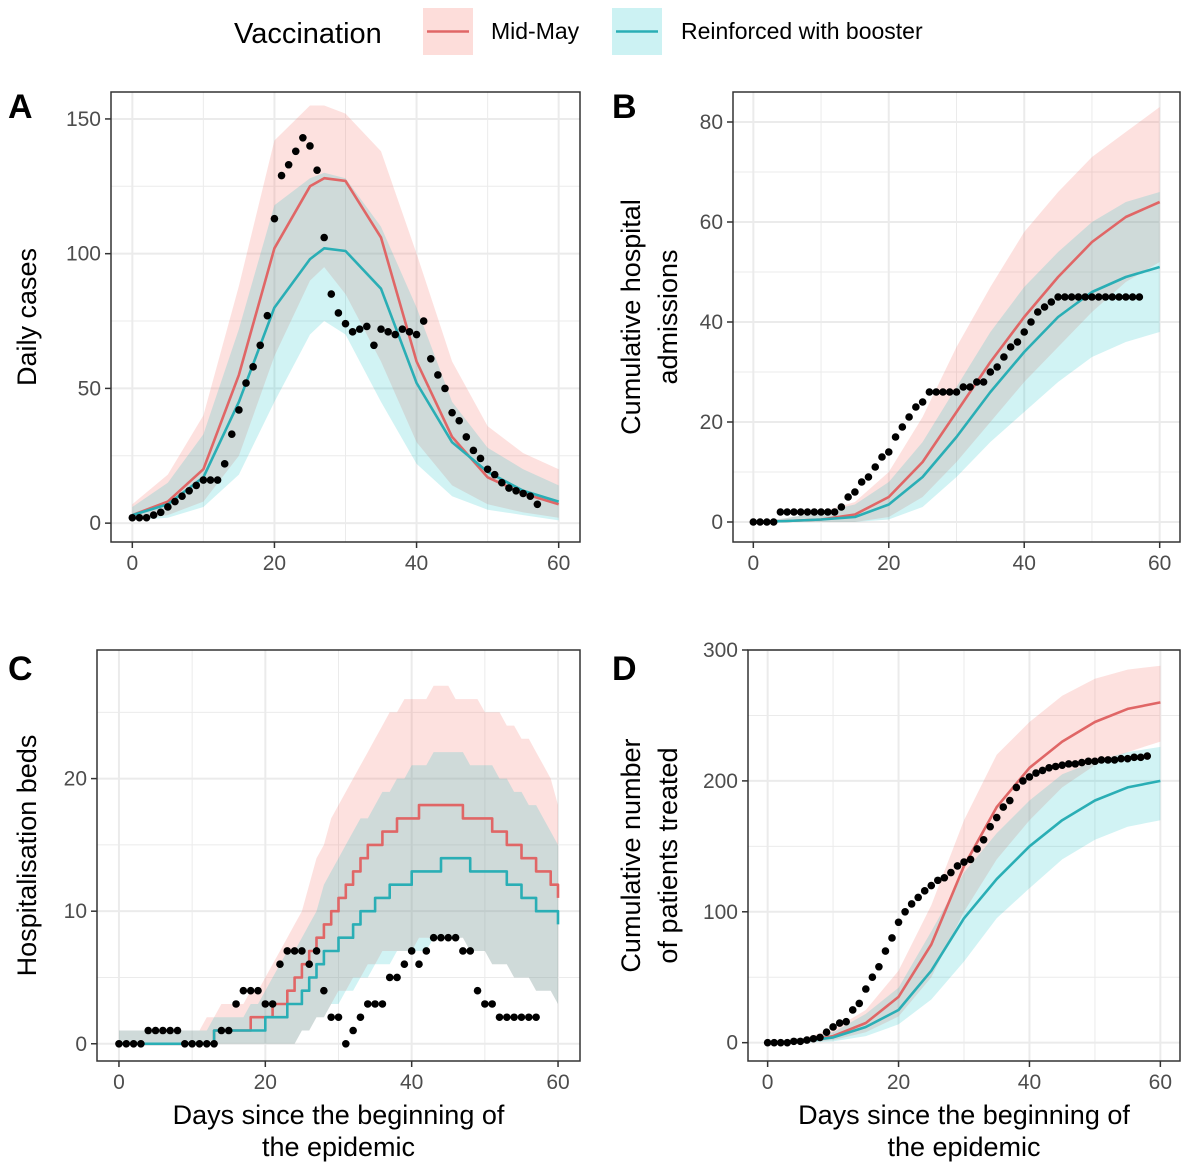  I want to click on y-axis-title-line-1: Cumulative hospital, so click(631, 317).